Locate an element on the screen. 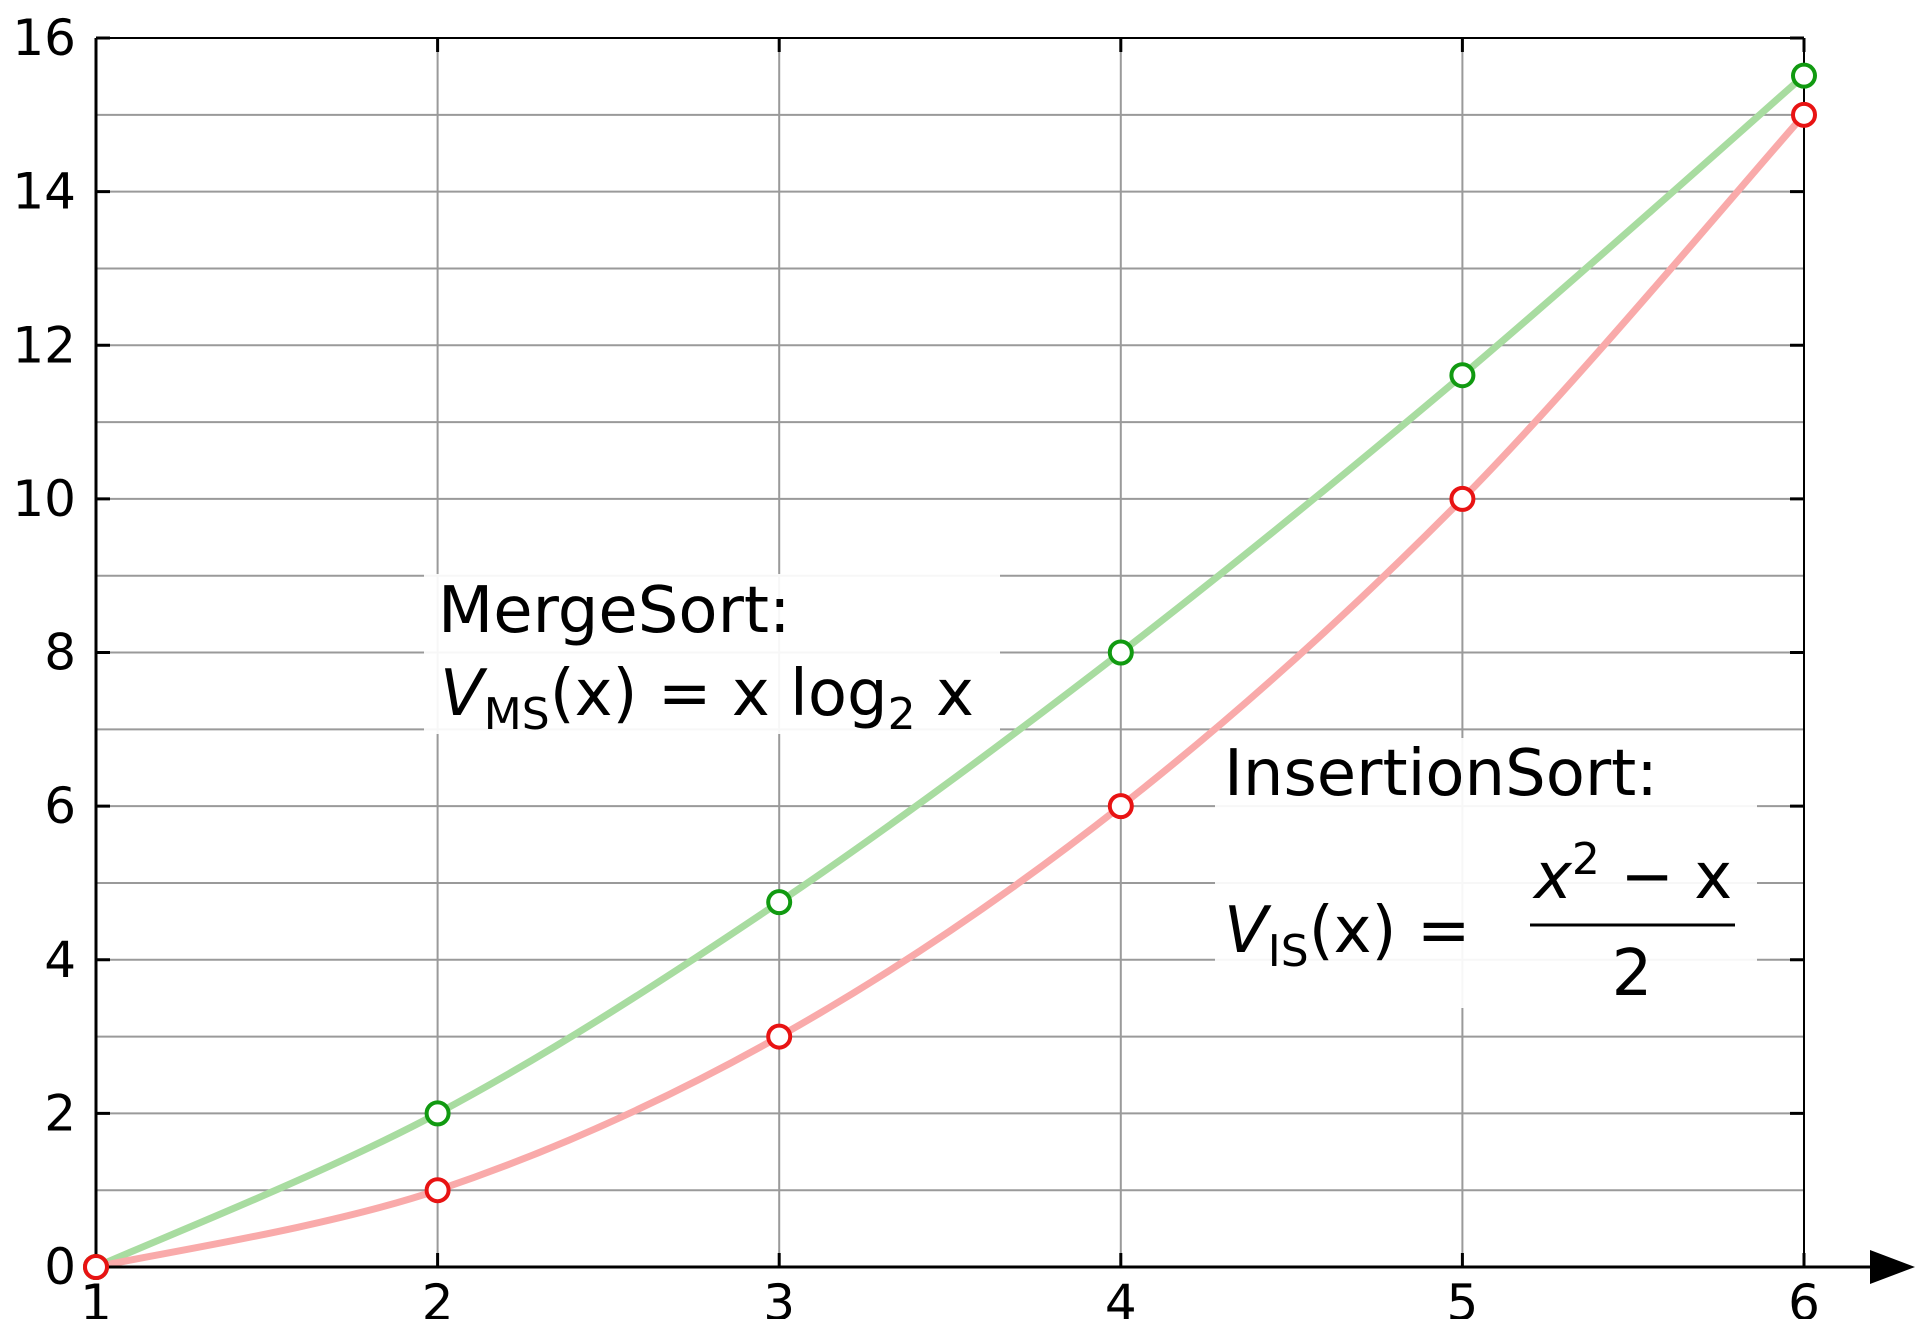 This screenshot has width=1917, height=1319. y-tick-label: 16 is located at coordinates (44, 38).